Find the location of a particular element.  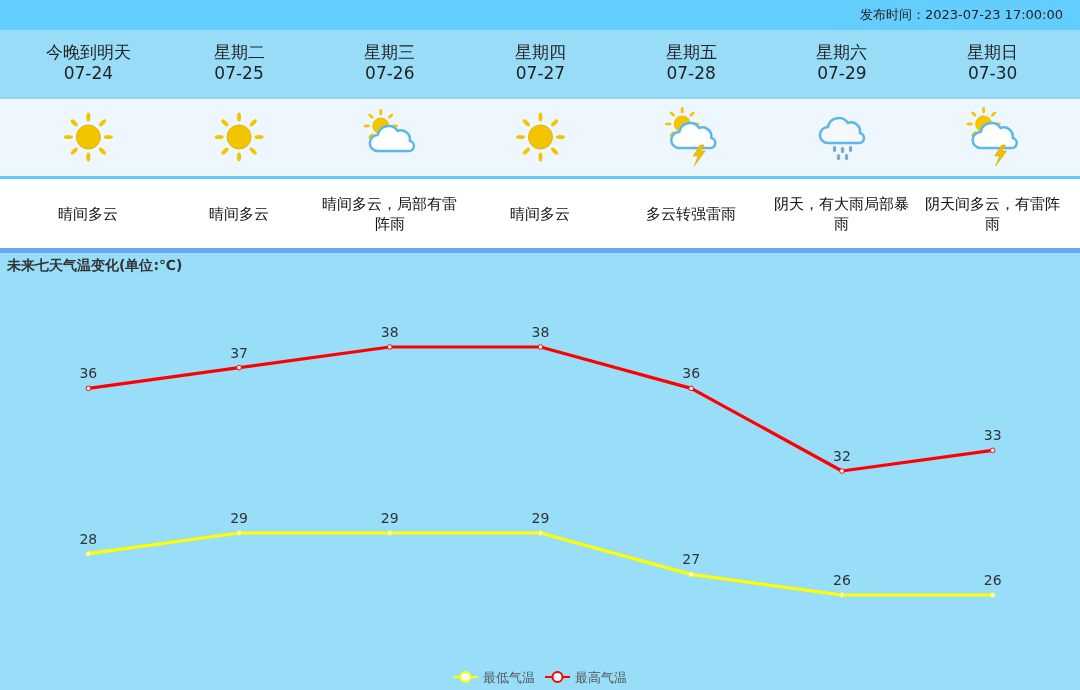

text: 多云转强雷雨 is located at coordinates (691, 213).